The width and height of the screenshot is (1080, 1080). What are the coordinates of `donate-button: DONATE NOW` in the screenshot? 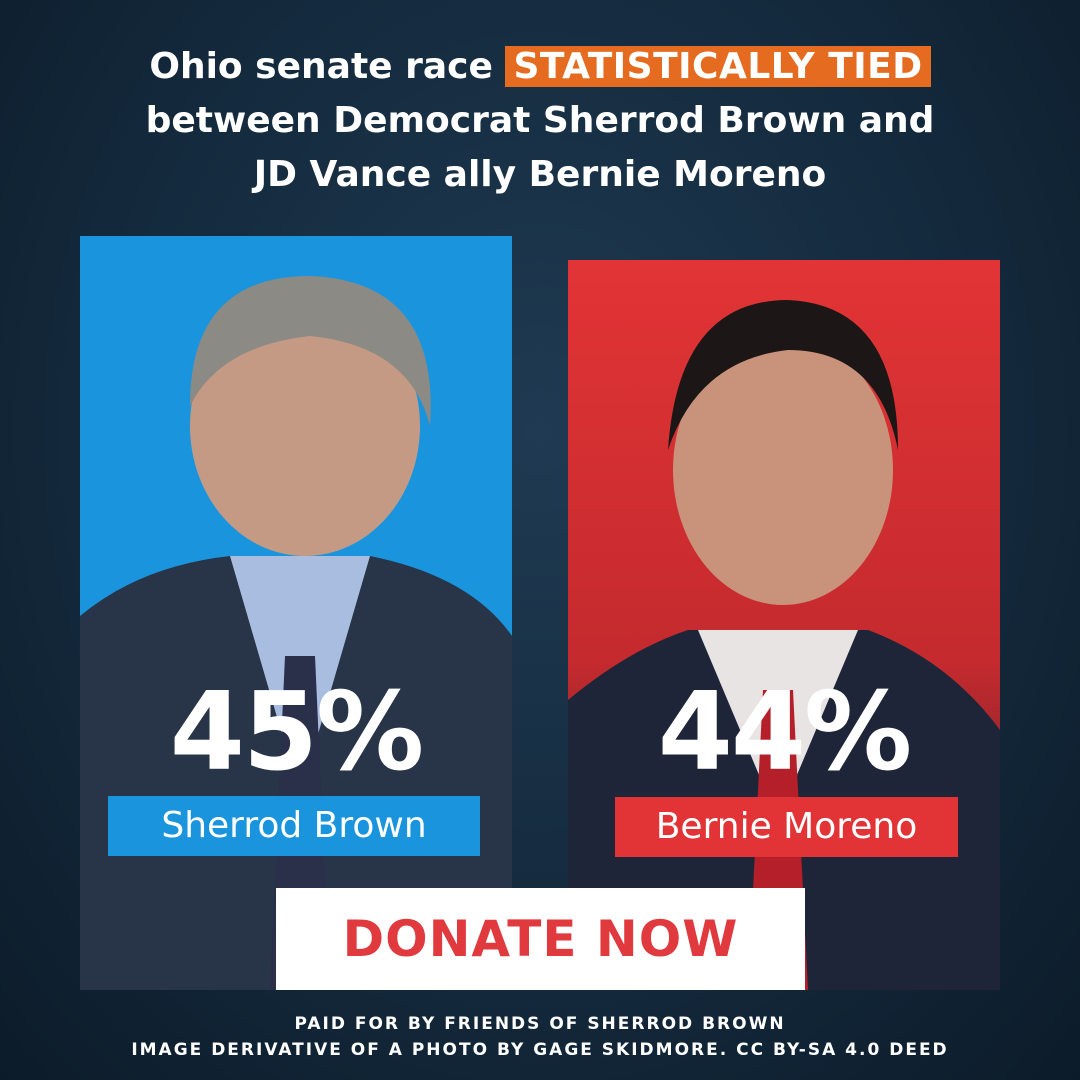 It's located at (540, 939).